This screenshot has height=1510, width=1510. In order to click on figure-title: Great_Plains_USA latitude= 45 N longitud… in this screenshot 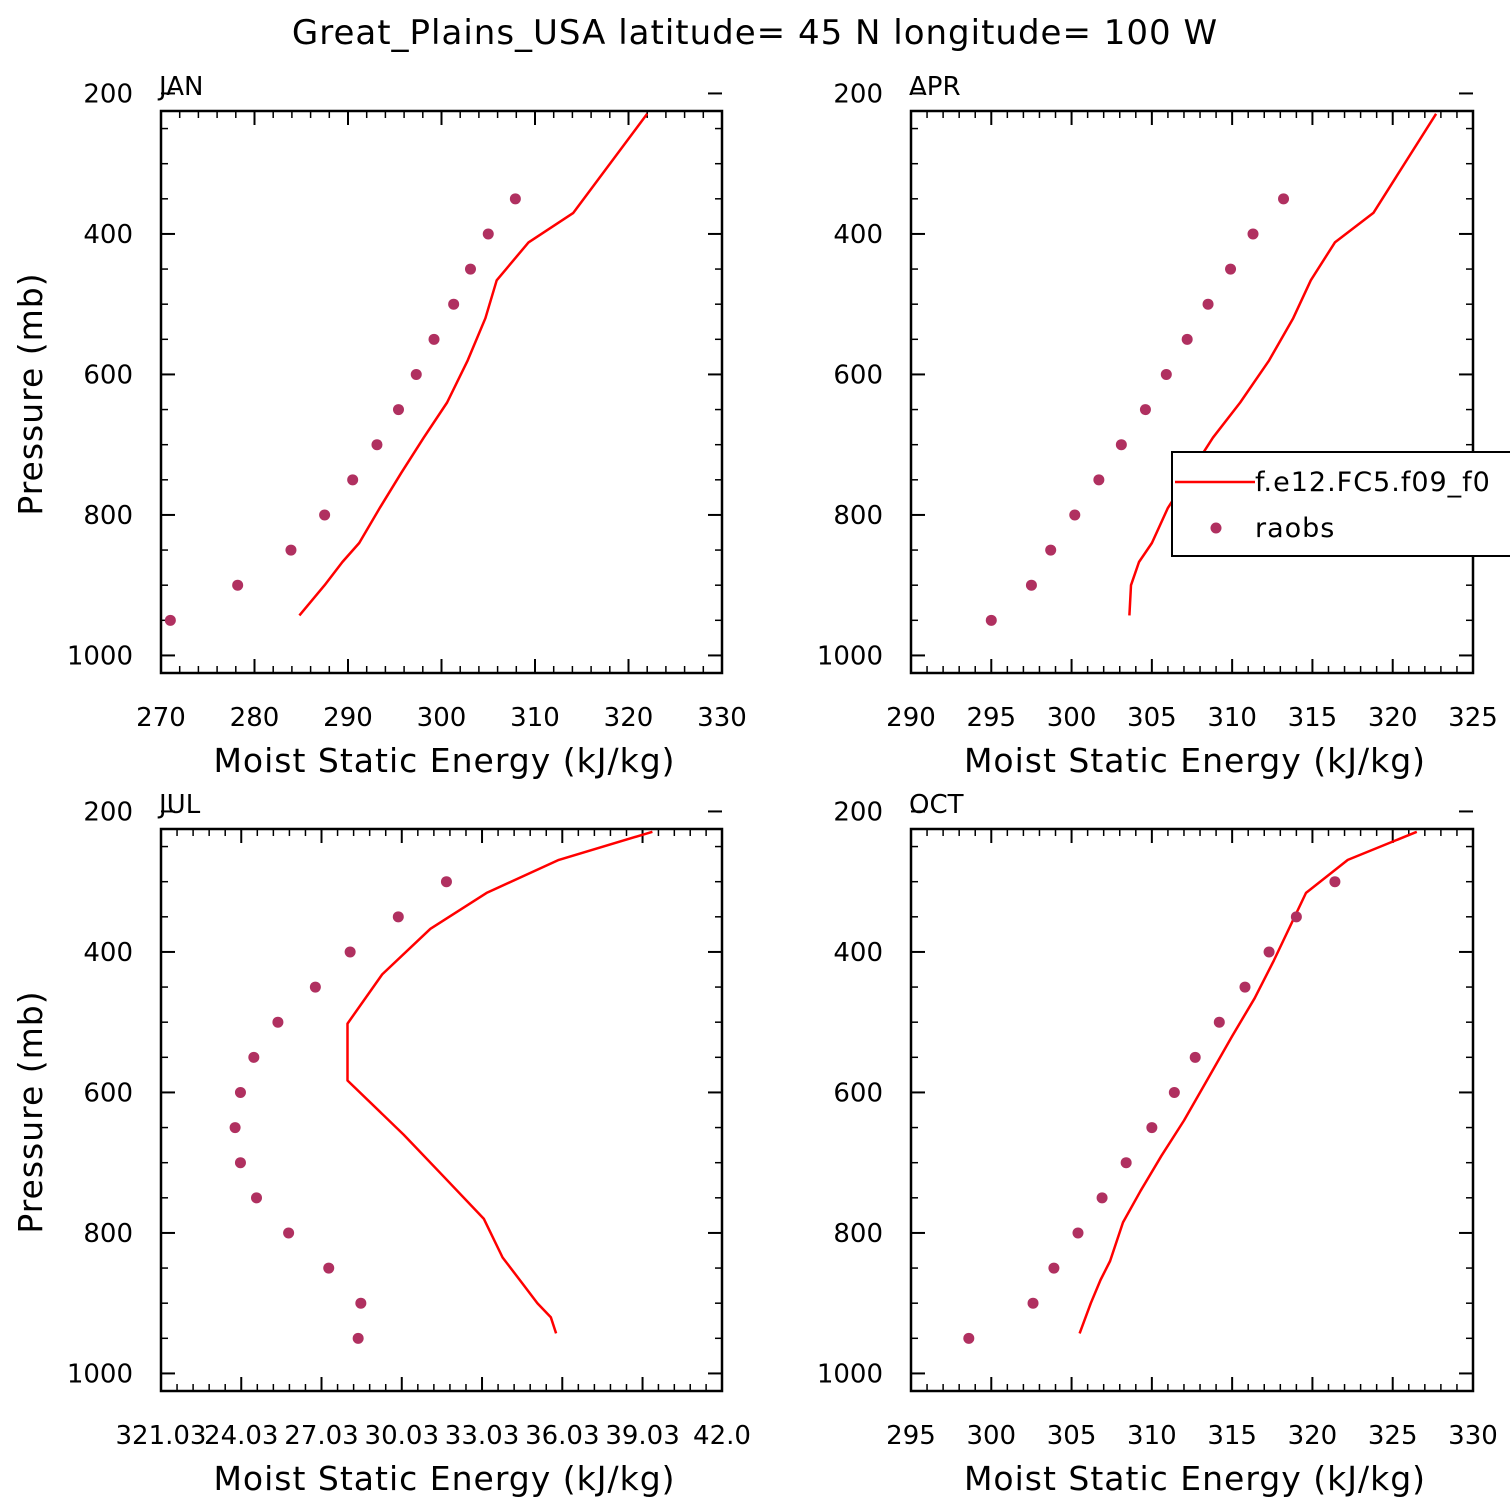, I will do `click(755, 33)`.